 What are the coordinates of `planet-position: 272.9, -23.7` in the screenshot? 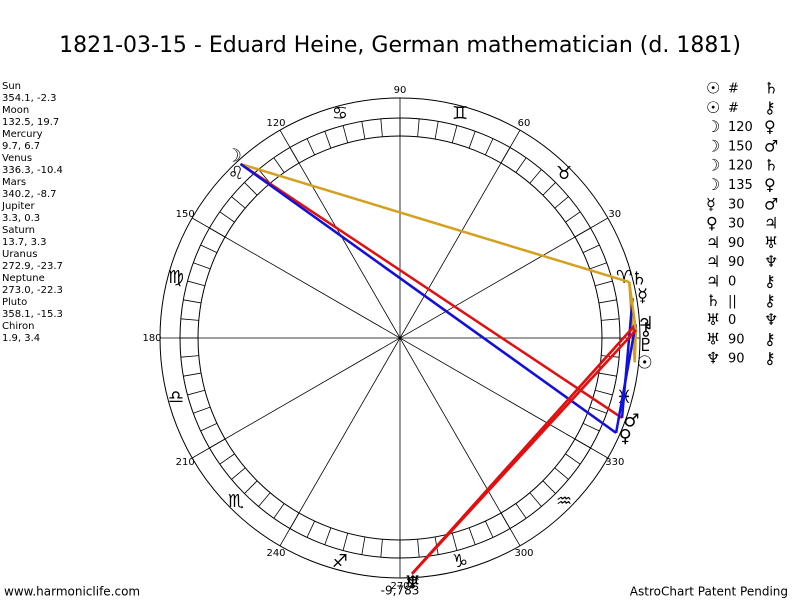 It's located at (32, 266).